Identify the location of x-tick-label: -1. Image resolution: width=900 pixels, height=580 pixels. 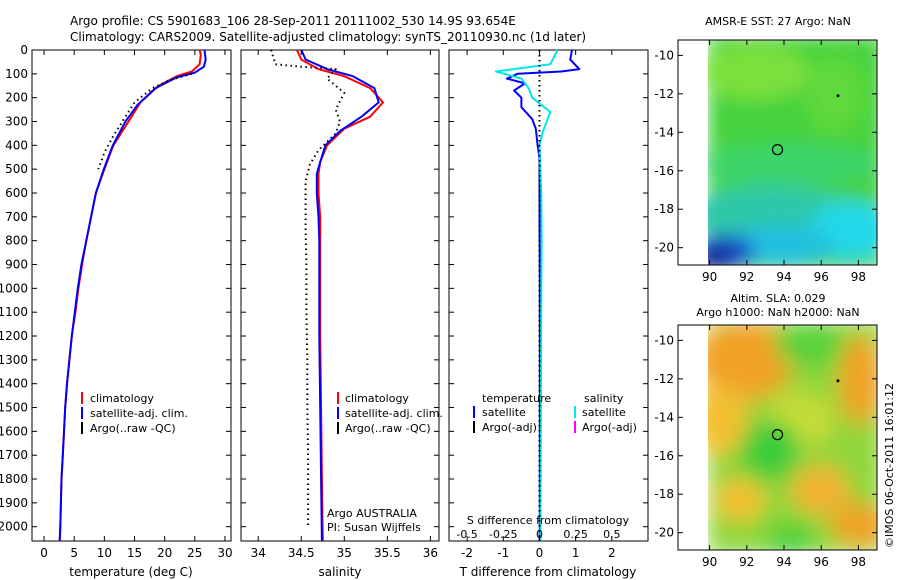
(503, 553).